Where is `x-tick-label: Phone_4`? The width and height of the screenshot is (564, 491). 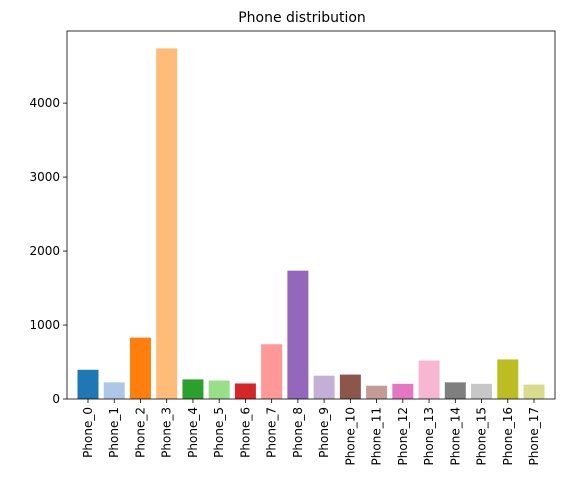
x-tick-label: Phone_4 is located at coordinates (193, 432).